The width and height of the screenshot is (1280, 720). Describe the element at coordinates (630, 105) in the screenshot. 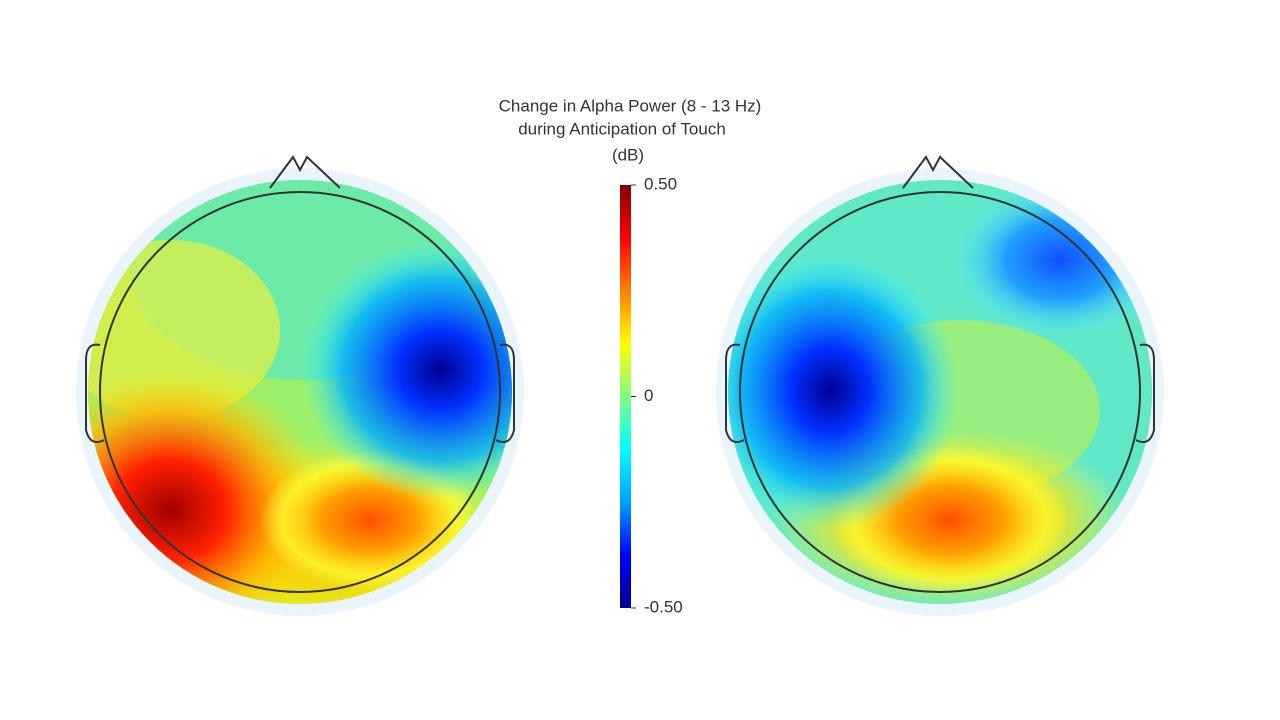

I see `title-line: Change in Alpha Power (8 - 13 Hz)` at that location.